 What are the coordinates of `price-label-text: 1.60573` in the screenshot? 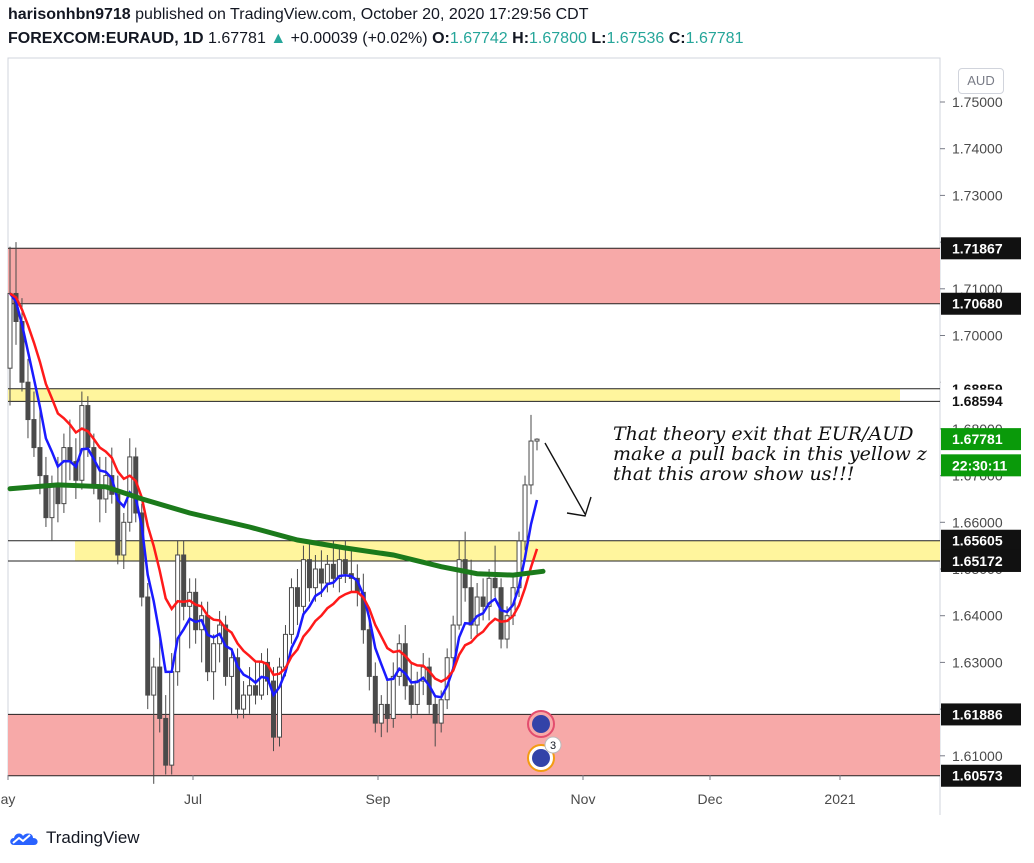 It's located at (977, 776).